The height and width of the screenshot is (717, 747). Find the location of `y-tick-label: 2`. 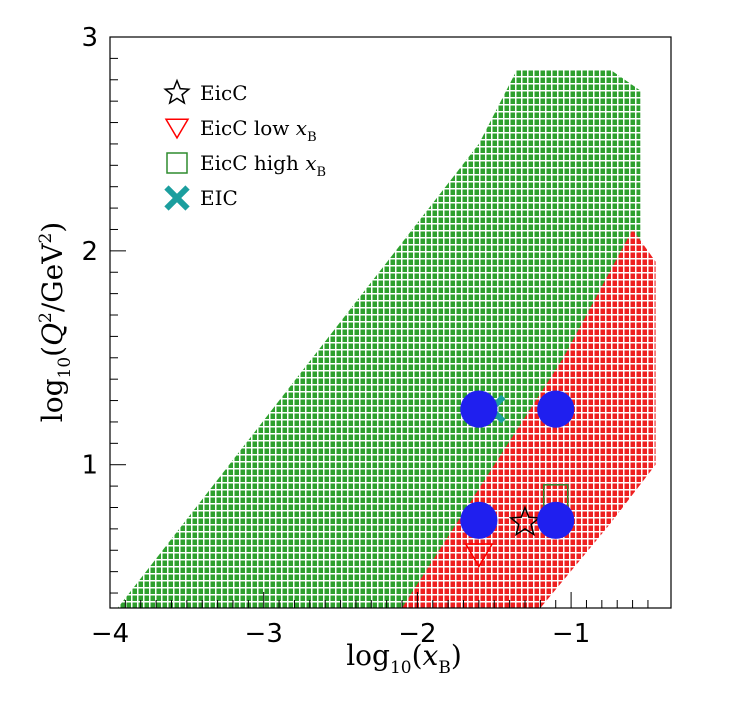

y-tick-label: 2 is located at coordinates (89, 252).